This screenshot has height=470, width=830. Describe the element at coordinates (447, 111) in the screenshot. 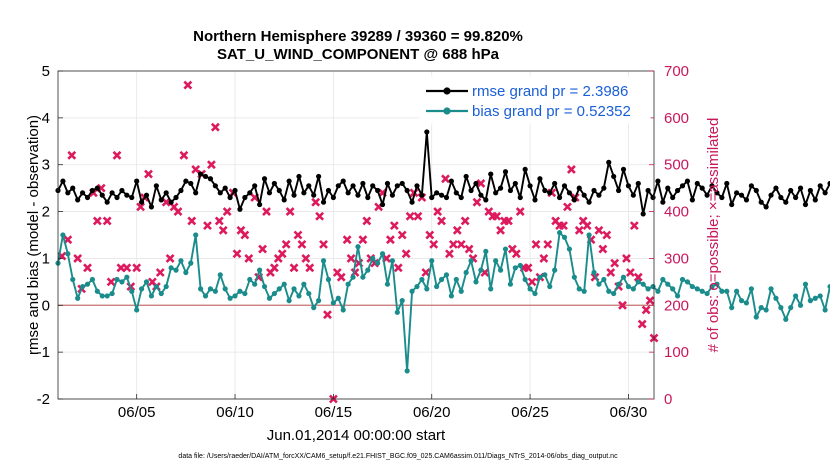

I see `legend-bias-marker` at that location.